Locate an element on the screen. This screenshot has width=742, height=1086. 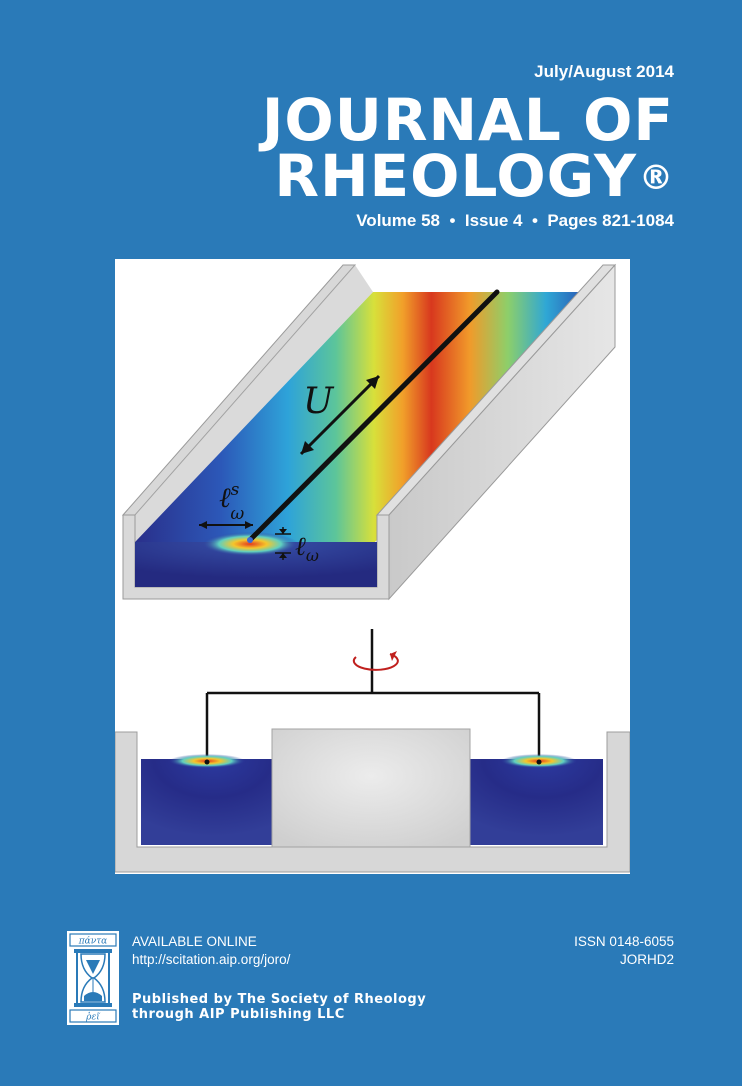
coden-code: JORHD2 is located at coordinates (646, 959).